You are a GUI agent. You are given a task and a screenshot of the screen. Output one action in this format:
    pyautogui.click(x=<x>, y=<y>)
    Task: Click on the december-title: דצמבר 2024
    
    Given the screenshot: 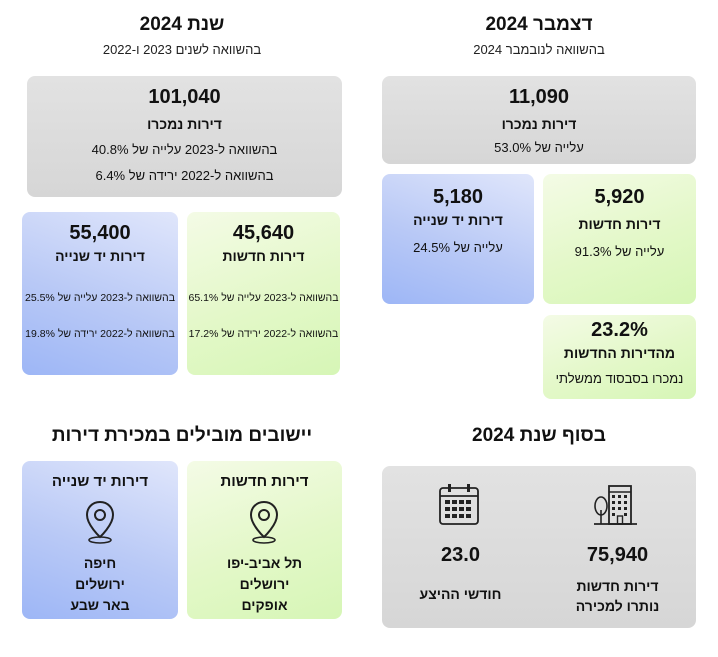 What is the action you would take?
    pyautogui.click(x=539, y=24)
    